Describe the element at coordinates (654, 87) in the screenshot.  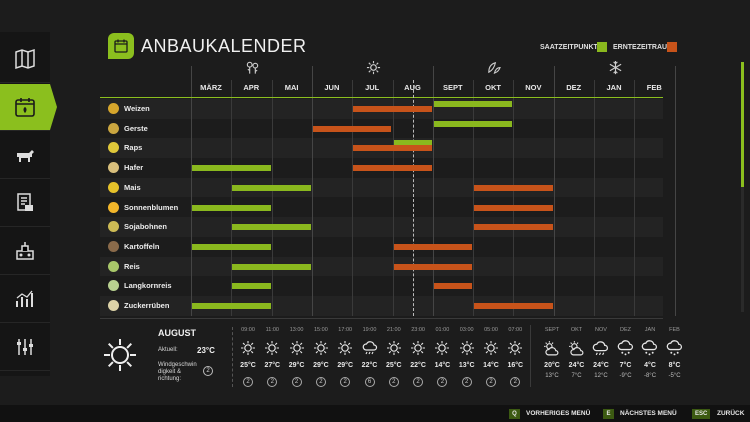
I see `month-label-11: FEB` at that location.